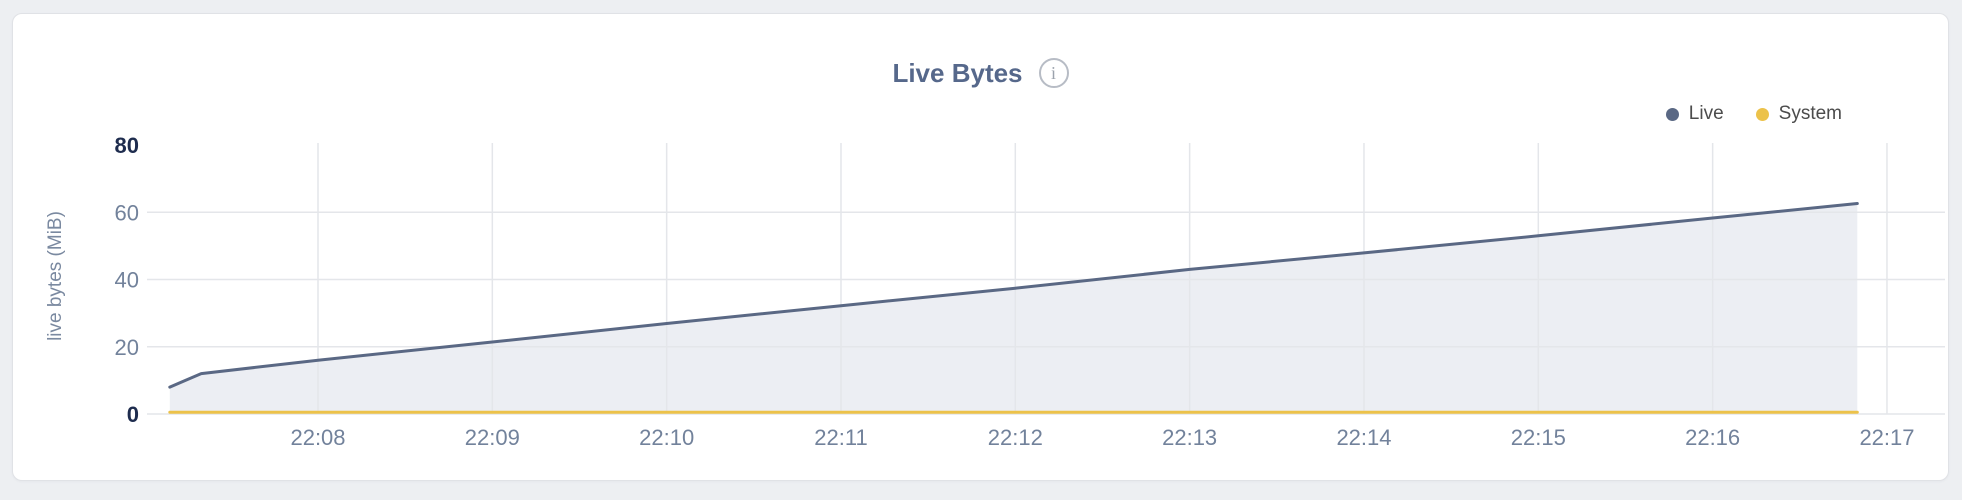 The height and width of the screenshot is (500, 1962). Describe the element at coordinates (1712, 437) in the screenshot. I see `x-tick-label: 22:16` at that location.